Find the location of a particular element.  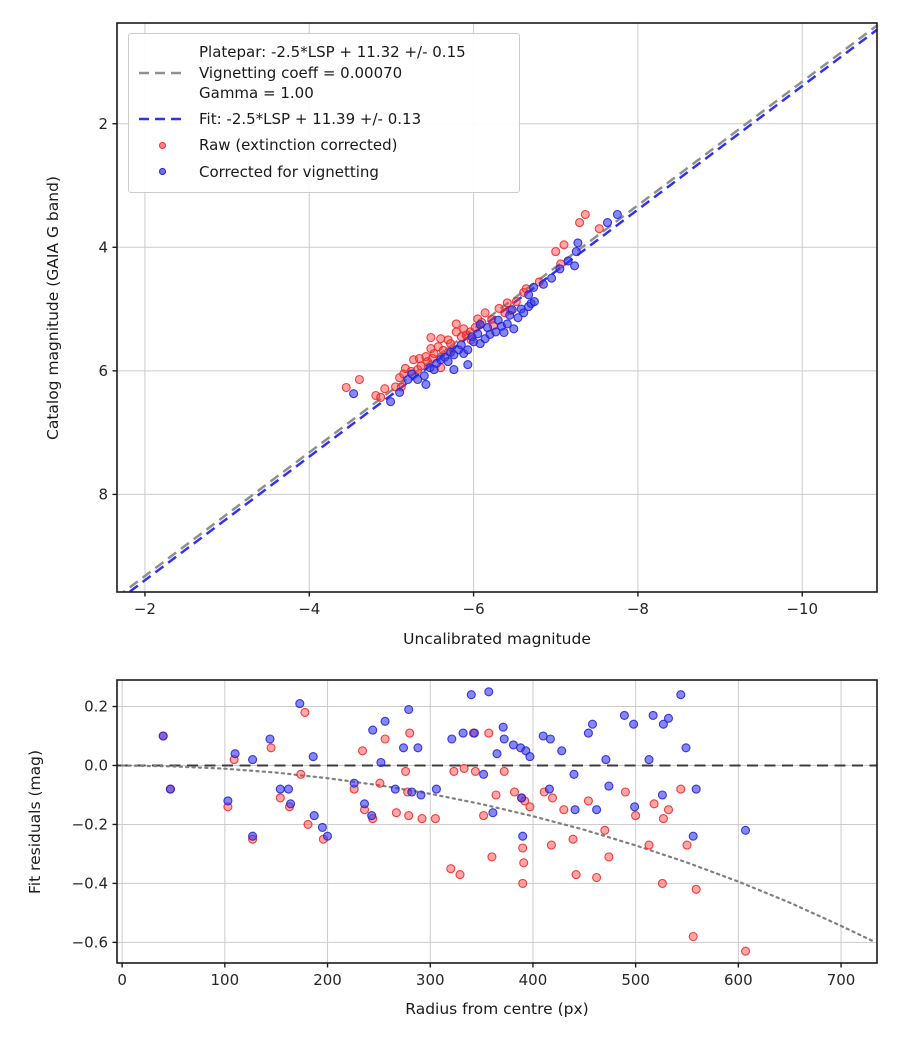

bottom-plot-ytick-label: −0.4 is located at coordinates (90, 884).